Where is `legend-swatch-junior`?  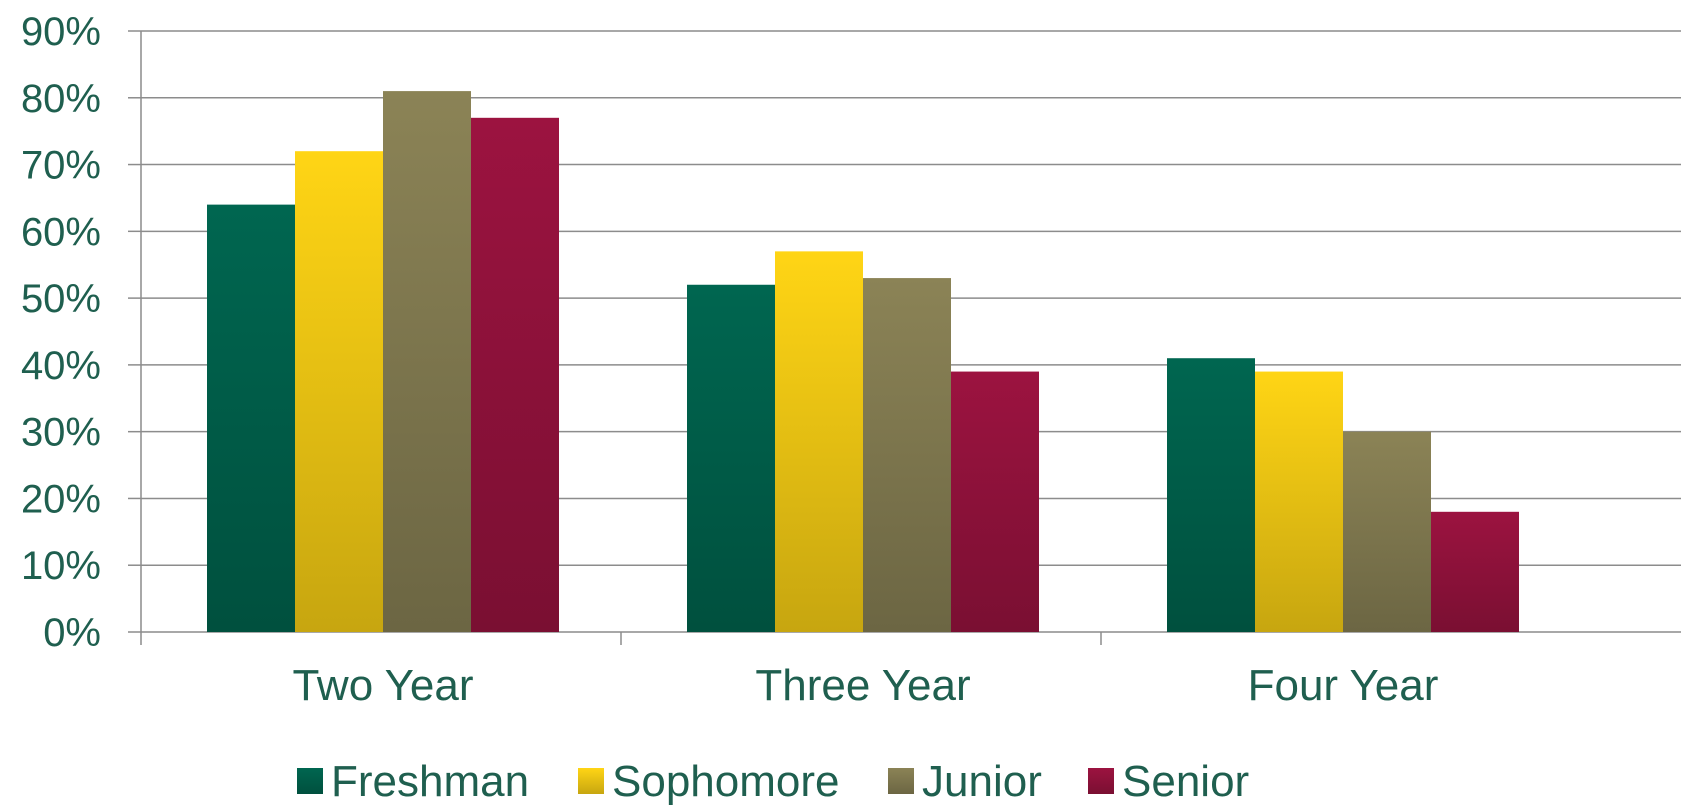
legend-swatch-junior is located at coordinates (901, 781).